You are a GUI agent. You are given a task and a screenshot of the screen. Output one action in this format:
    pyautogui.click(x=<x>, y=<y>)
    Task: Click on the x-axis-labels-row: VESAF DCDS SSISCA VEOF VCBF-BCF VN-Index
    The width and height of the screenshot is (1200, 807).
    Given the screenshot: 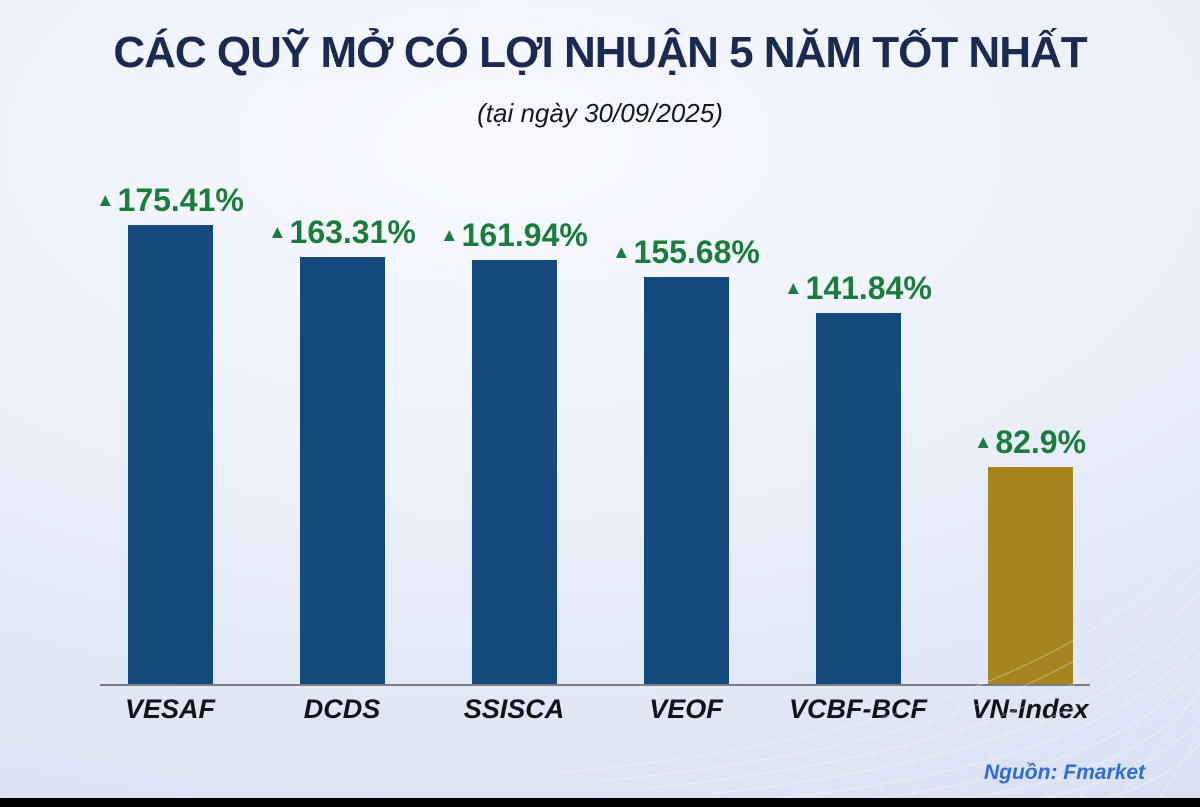 What is the action you would take?
    pyautogui.click(x=600, y=709)
    